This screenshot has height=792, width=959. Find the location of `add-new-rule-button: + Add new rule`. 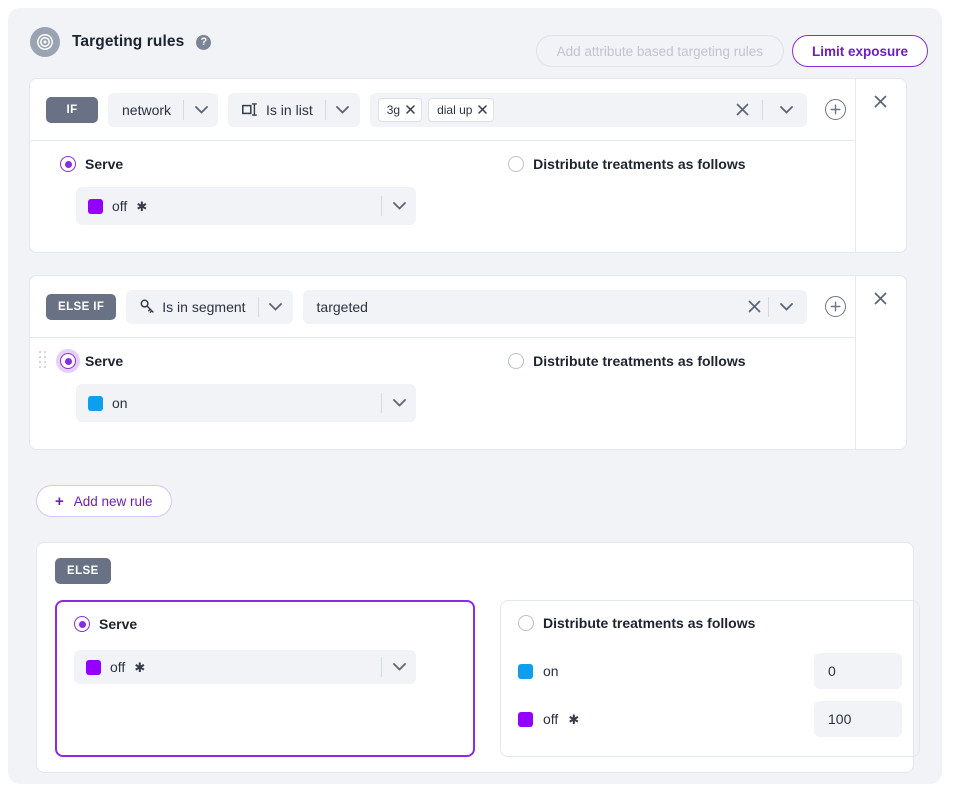

add-new-rule-button: + Add new rule is located at coordinates (104, 501).